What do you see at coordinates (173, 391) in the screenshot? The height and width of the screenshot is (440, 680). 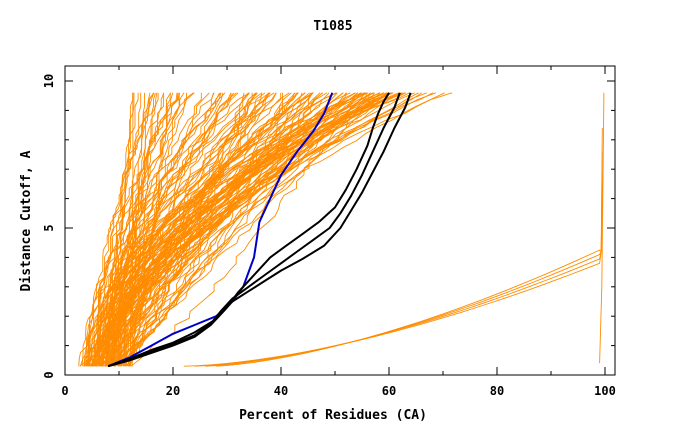 I see `x-tick-label: 20` at bounding box center [173, 391].